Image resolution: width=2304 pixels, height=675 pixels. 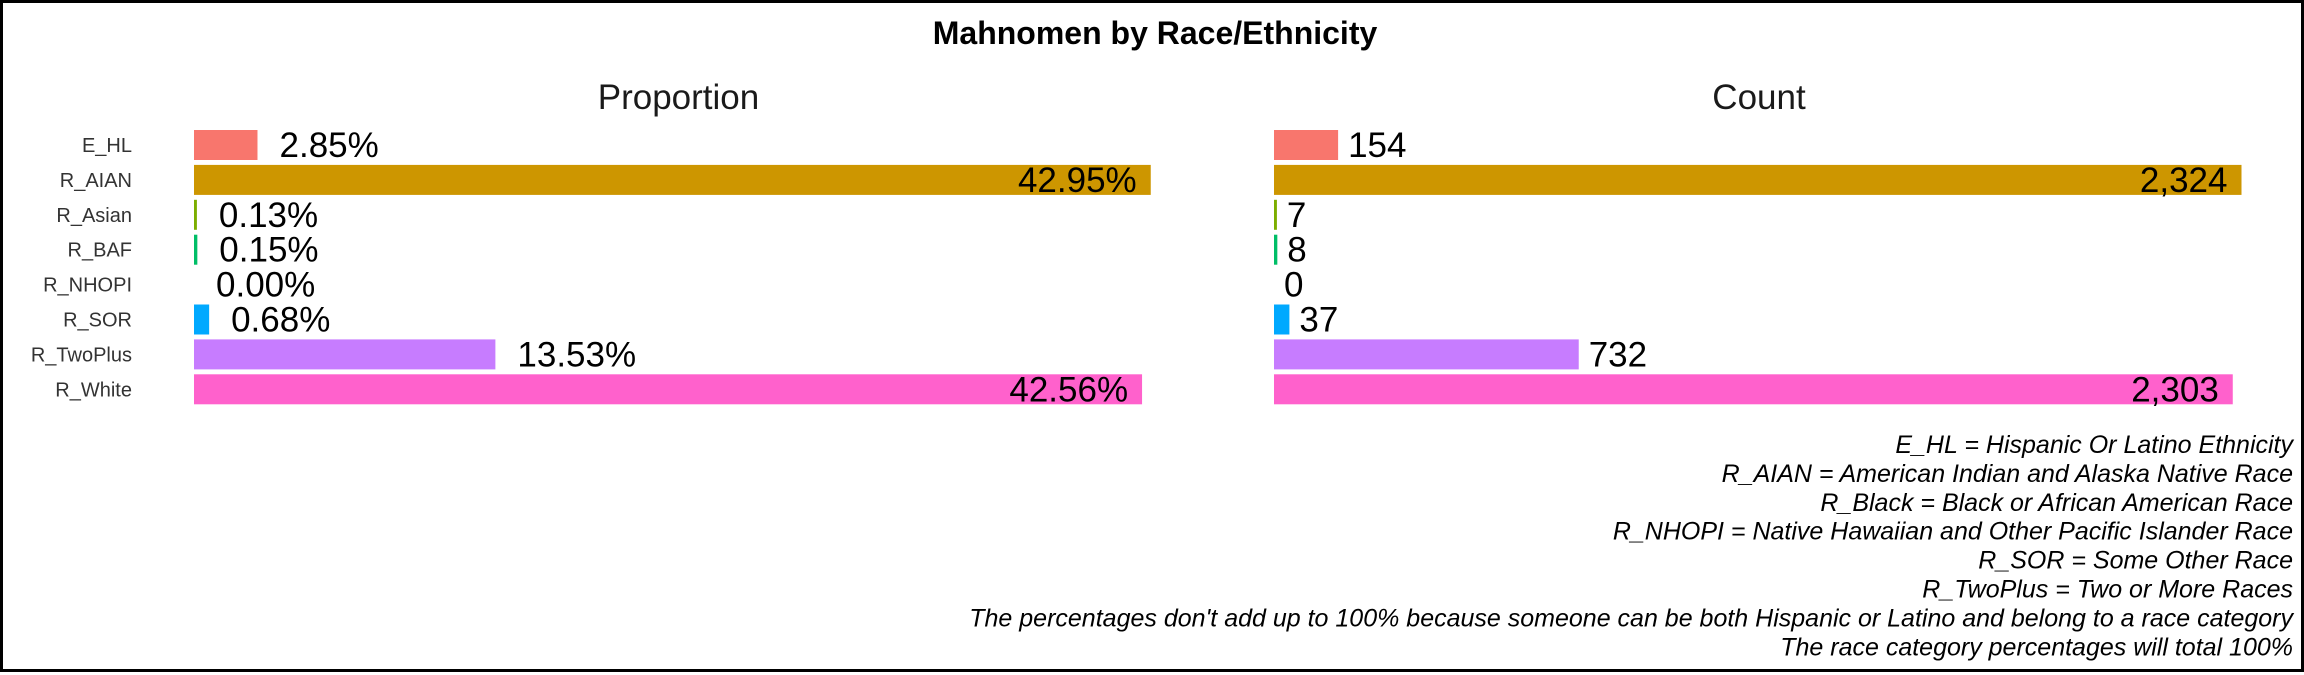 What do you see at coordinates (94, 216) in the screenshot?
I see `category-label: R_Asian` at bounding box center [94, 216].